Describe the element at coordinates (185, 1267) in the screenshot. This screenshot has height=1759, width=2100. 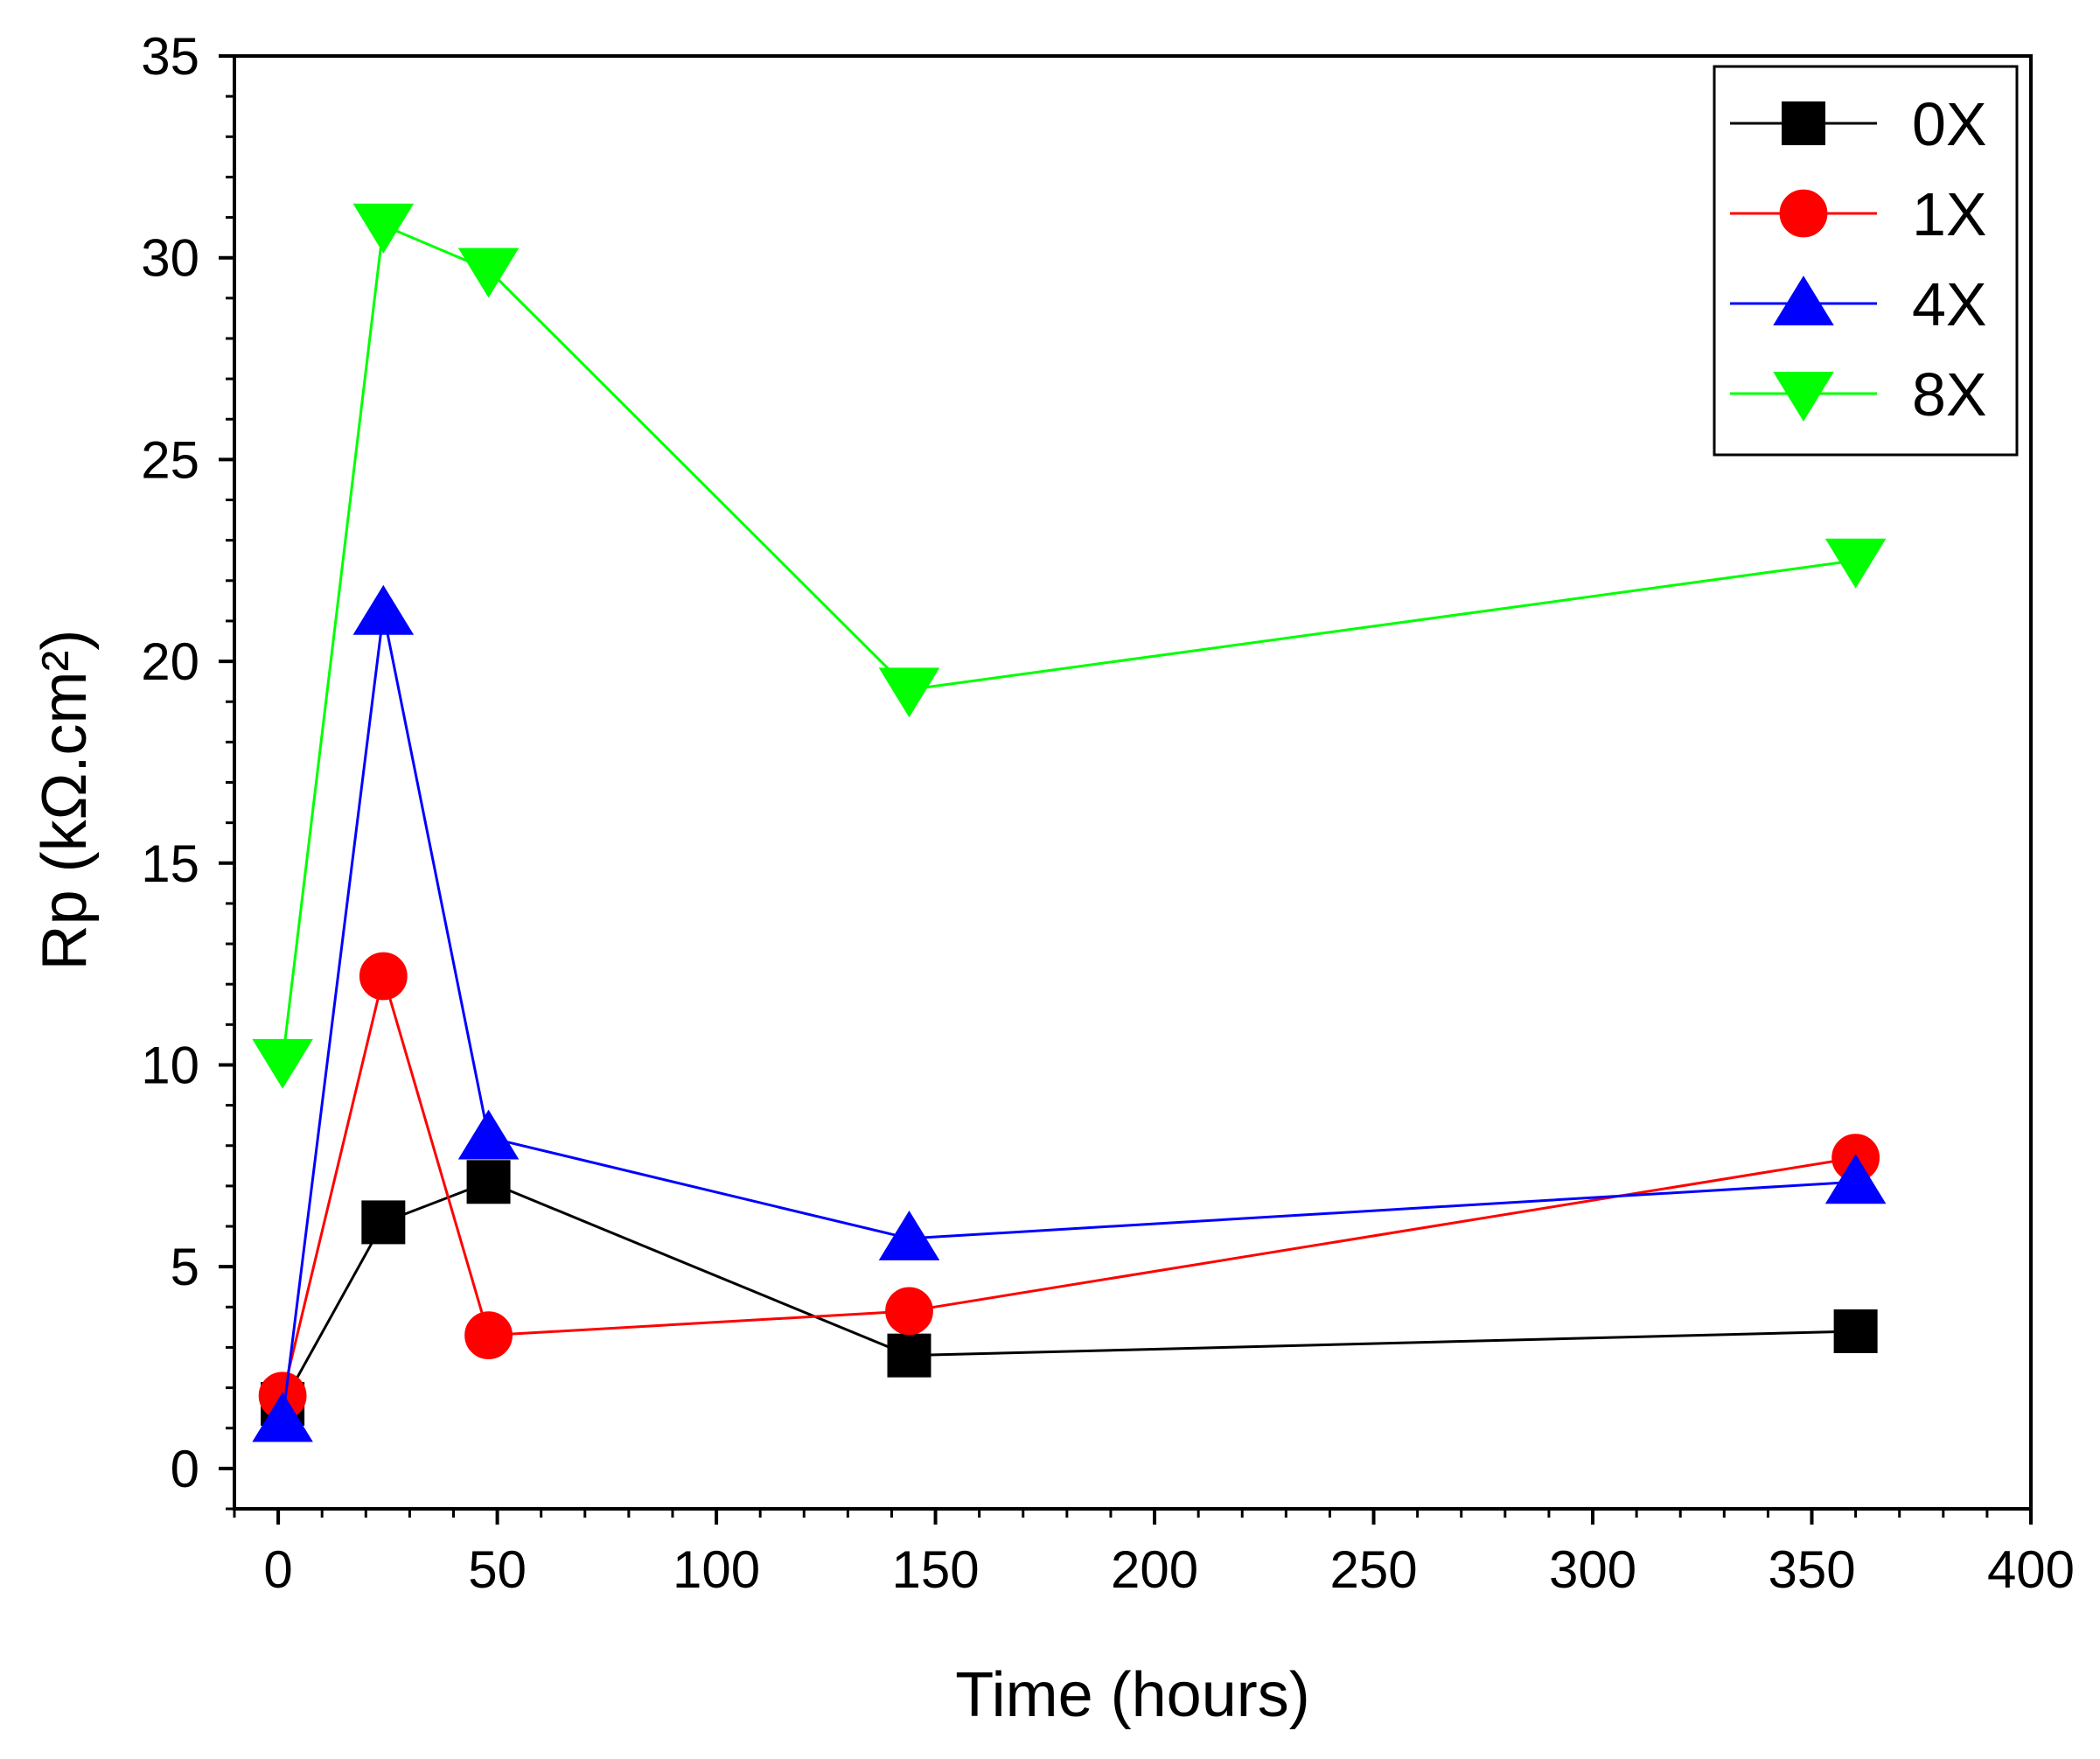
I see `y-tick-label: 5` at that location.